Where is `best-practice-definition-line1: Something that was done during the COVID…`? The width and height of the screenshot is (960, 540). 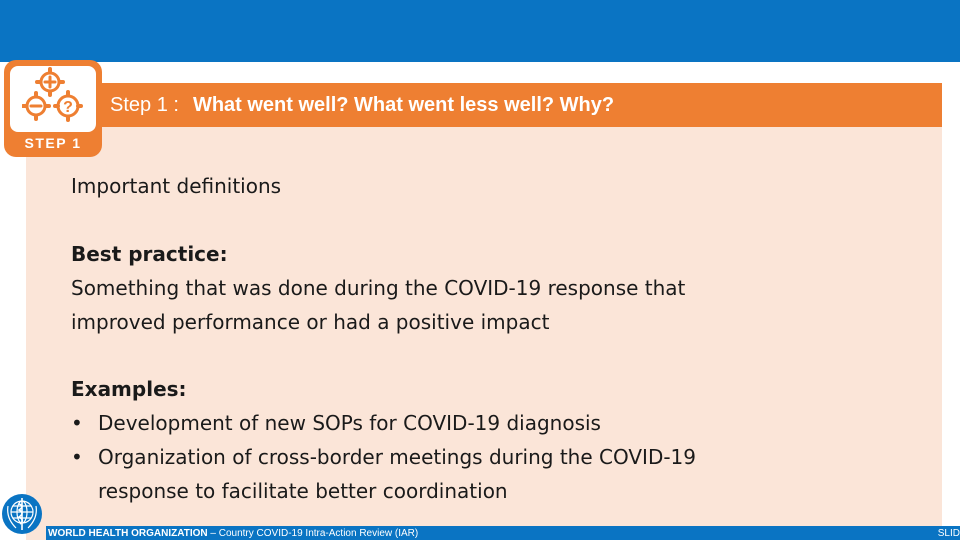 best-practice-definition-line1: Something that was done during the COVID… is located at coordinates (378, 288).